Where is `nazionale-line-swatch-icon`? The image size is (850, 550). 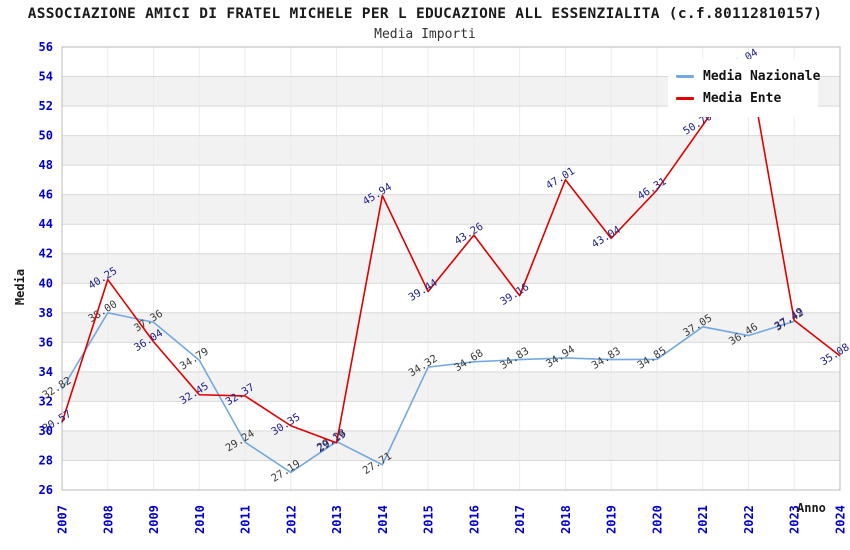 nazionale-line-swatch-icon is located at coordinates (685, 76).